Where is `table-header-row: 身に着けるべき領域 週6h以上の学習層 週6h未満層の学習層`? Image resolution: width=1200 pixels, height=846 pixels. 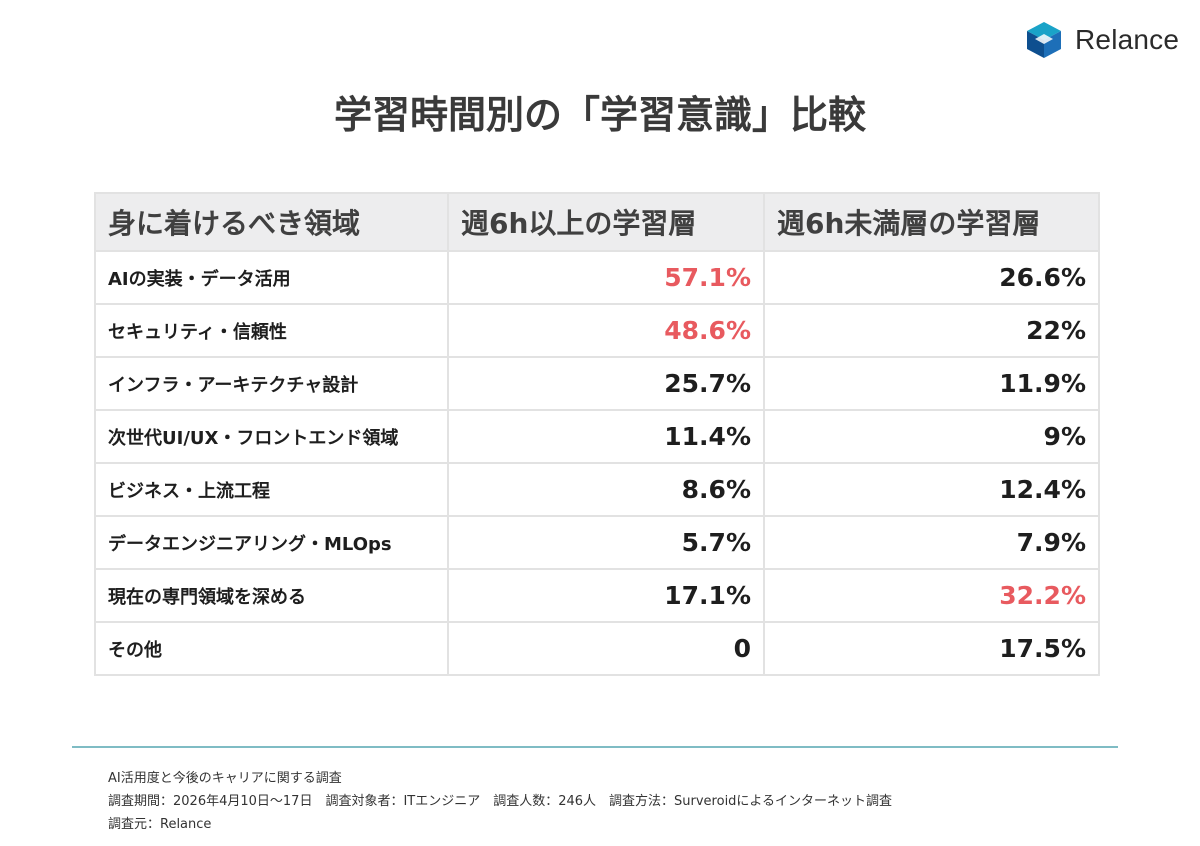
table-header-row: 身に着けるべき領域 週6h以上の学習層 週6h未満層の学習層 is located at coordinates (597, 222).